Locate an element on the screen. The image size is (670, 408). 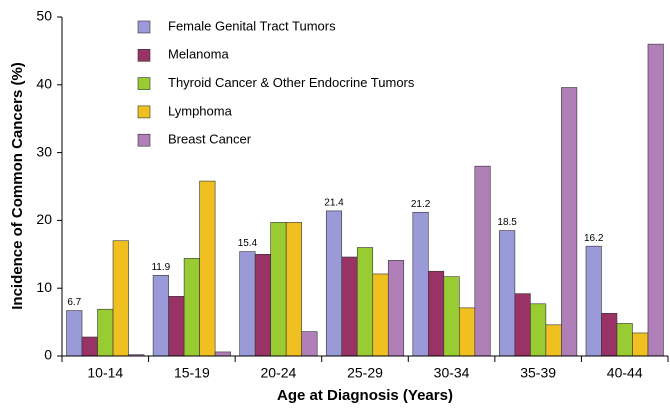
legend-label: Lymphoma is located at coordinates (200, 110).